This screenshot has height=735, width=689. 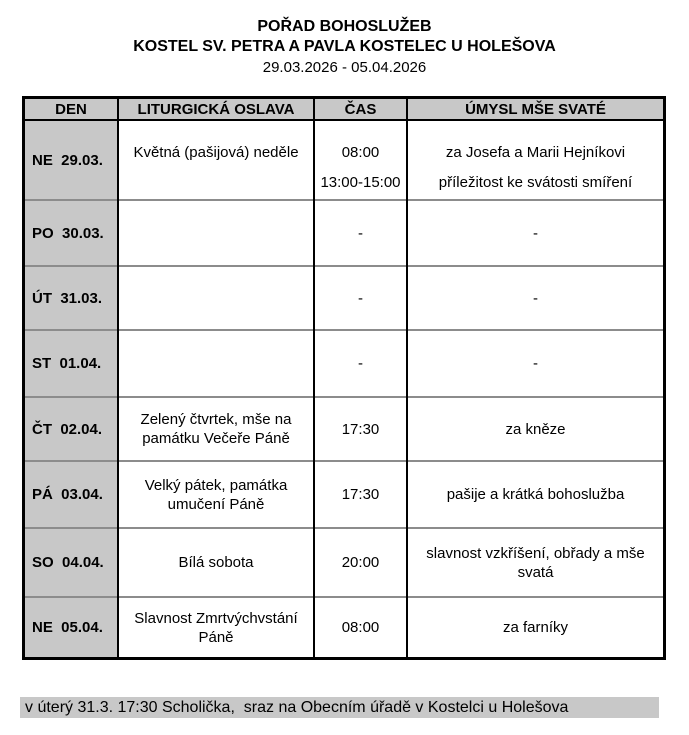 I want to click on cell-intent-line: za Josefa a Marii Hejníkovi, so click(x=535, y=152).